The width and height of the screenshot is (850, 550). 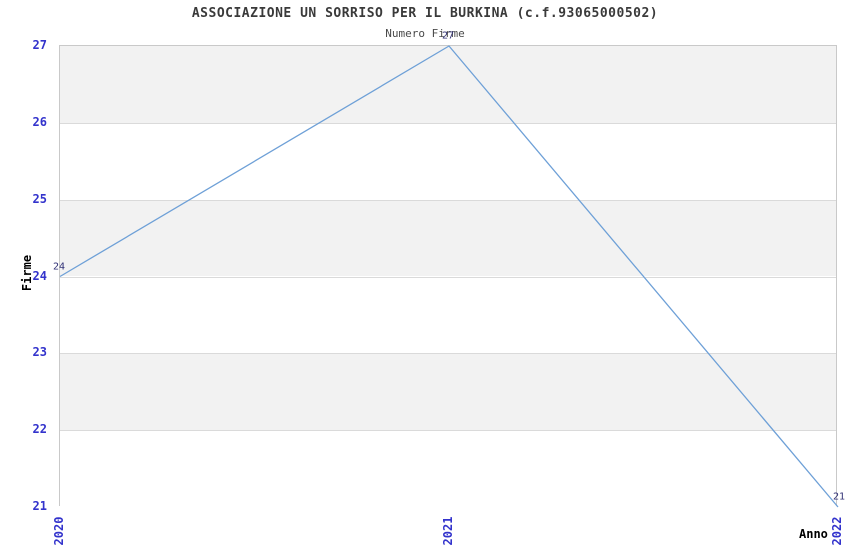 What do you see at coordinates (837, 531) in the screenshot?
I see `x-tick-label: 2022` at bounding box center [837, 531].